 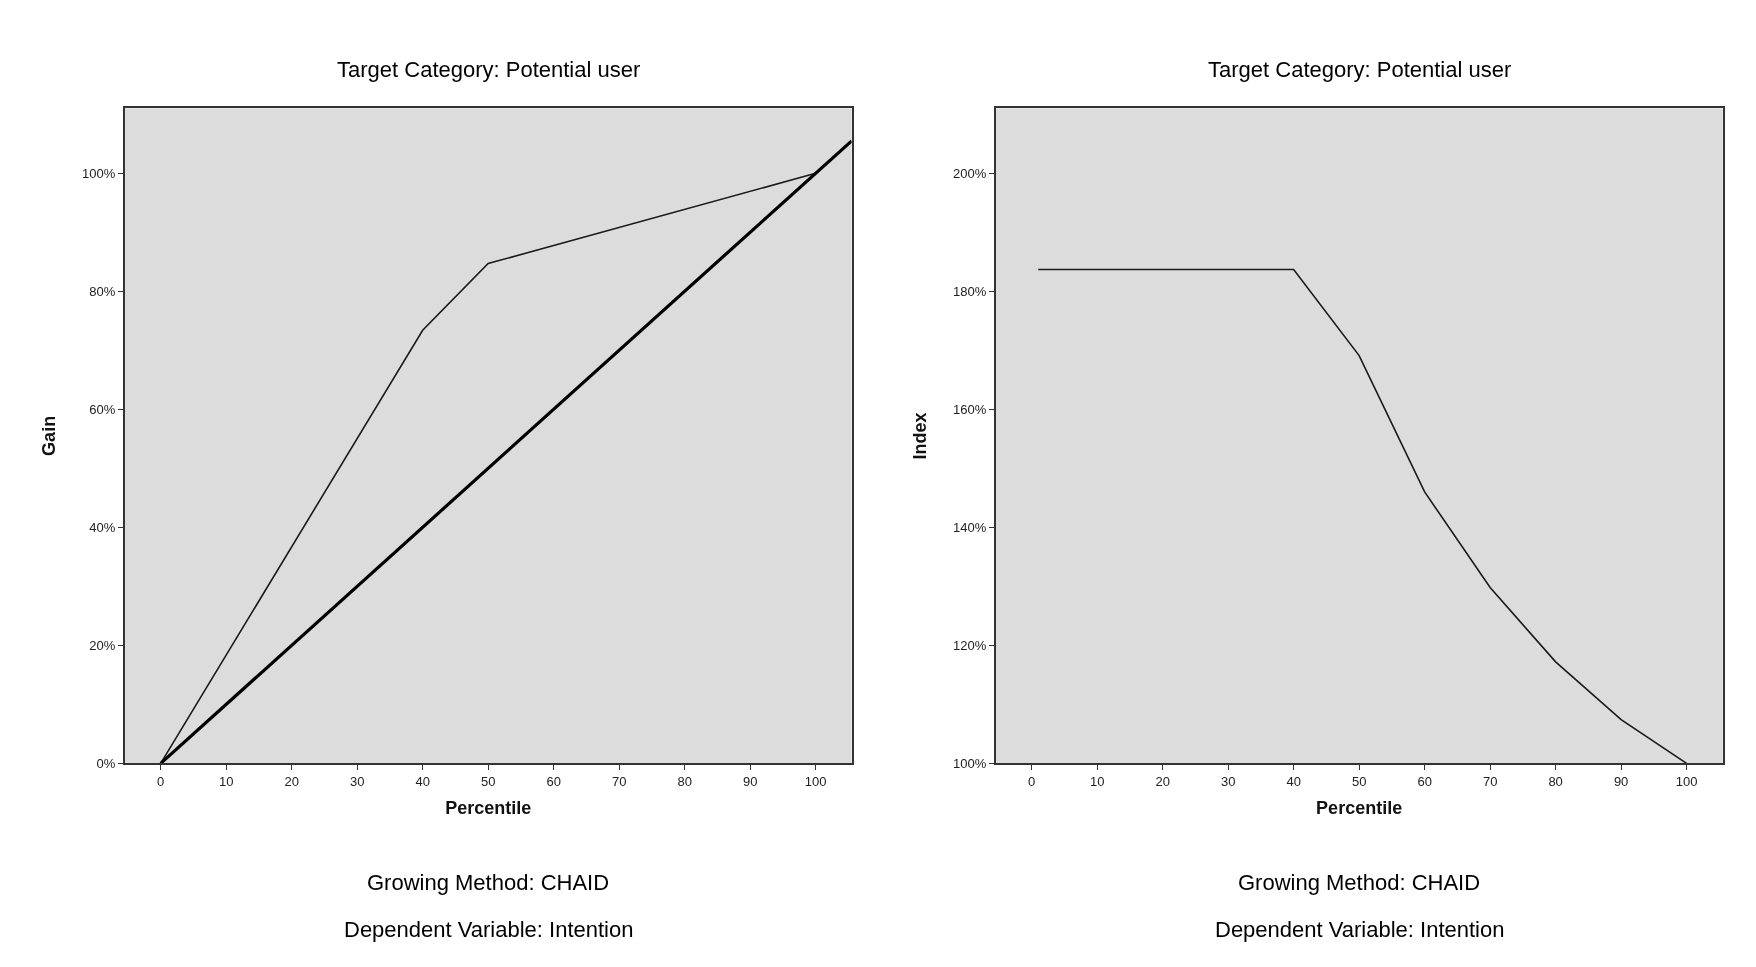 I want to click on y-tick-label: 200%, so click(x=970, y=173).